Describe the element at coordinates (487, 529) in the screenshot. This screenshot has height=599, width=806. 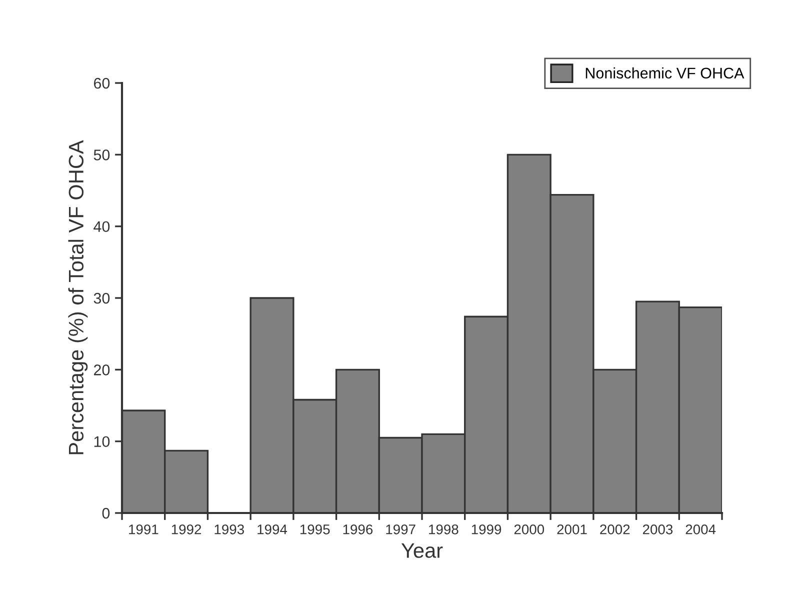
I see `x-tick-label: 1999` at that location.